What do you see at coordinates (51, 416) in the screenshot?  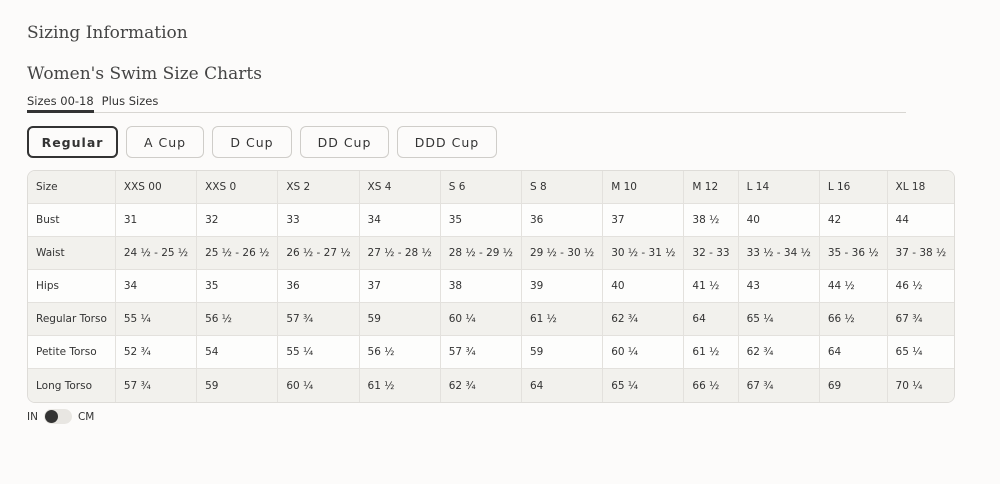 I see `toggle-knob` at bounding box center [51, 416].